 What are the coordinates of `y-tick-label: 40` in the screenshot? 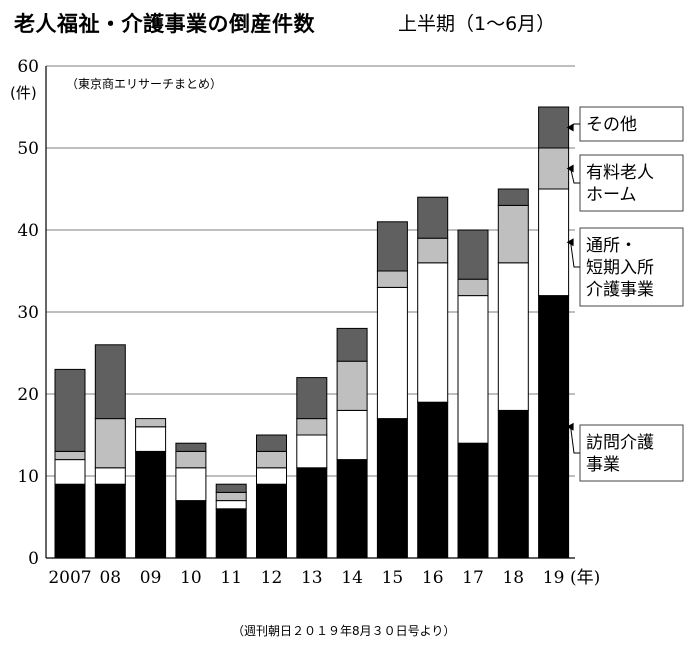 It's located at (28, 231).